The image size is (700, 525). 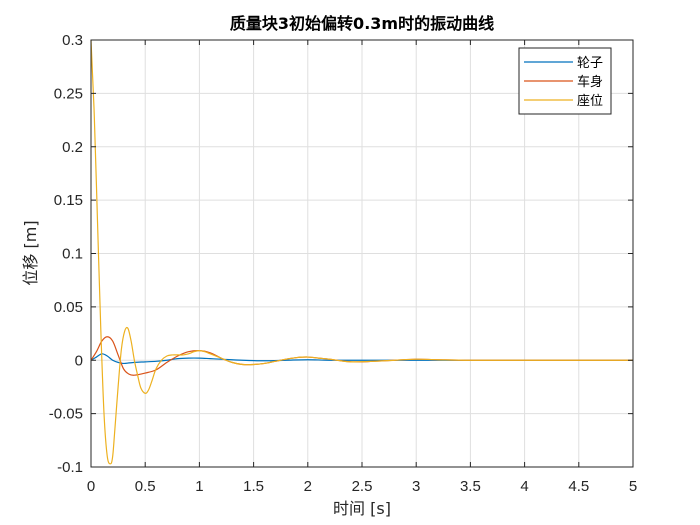 I want to click on x-tick-label: 5, so click(x=633, y=486).